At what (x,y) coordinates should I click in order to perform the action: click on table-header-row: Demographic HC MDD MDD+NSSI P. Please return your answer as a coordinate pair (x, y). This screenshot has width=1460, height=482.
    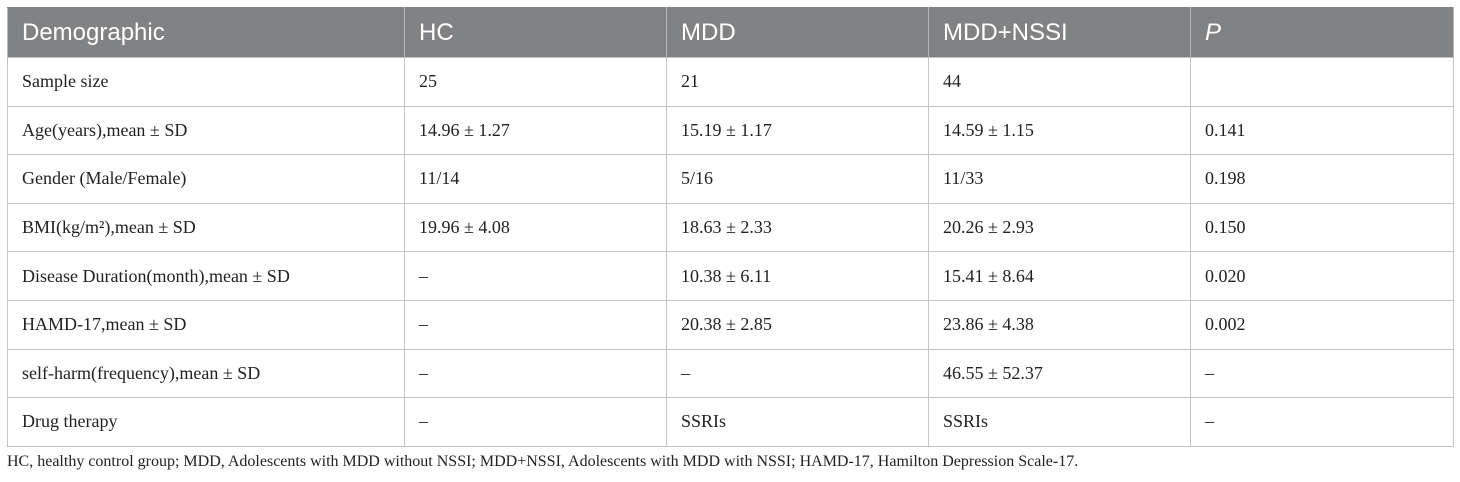
    Looking at the image, I should click on (730, 32).